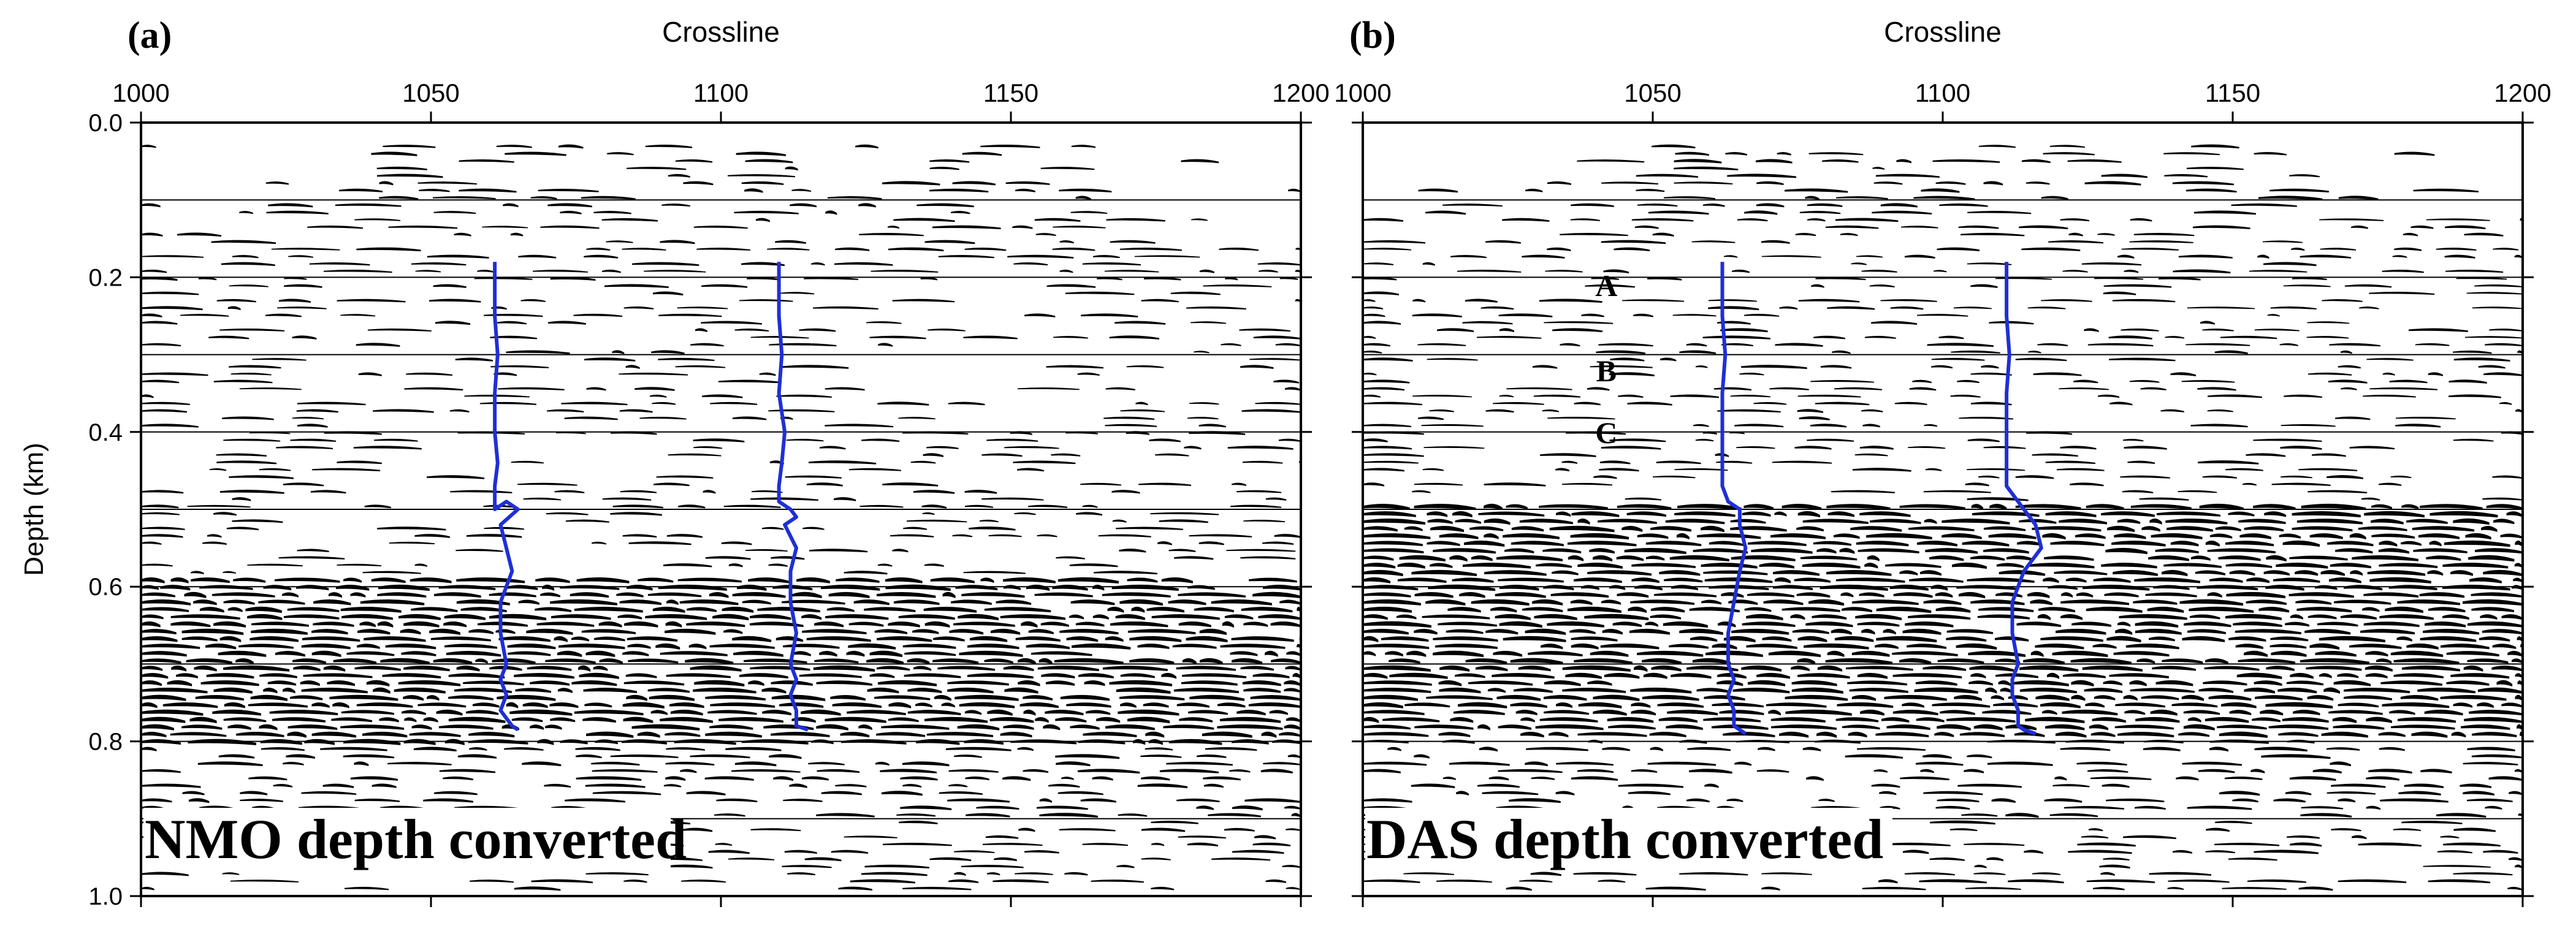  I want to click on panel-caption: NMO depth converted, so click(416, 839).